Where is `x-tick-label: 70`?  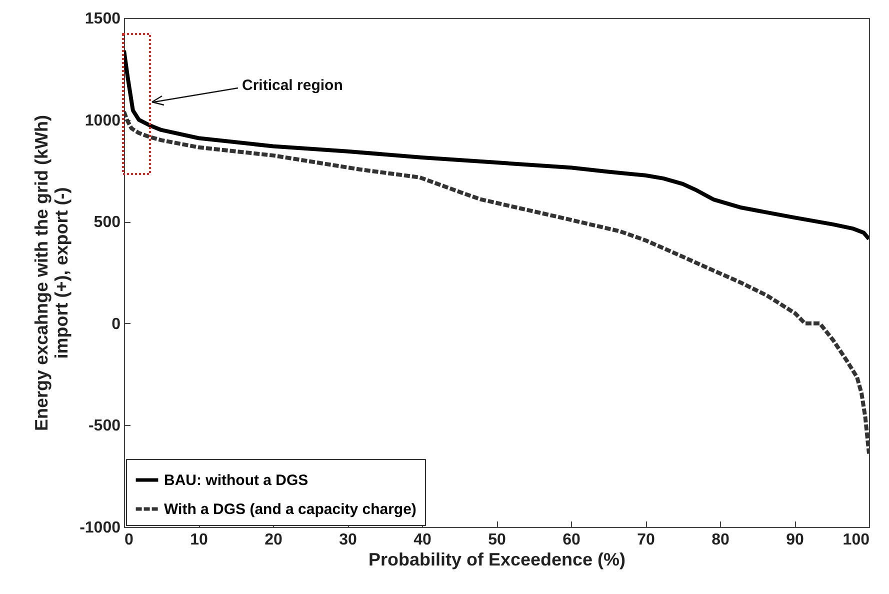 x-tick-label: 70 is located at coordinates (646, 540).